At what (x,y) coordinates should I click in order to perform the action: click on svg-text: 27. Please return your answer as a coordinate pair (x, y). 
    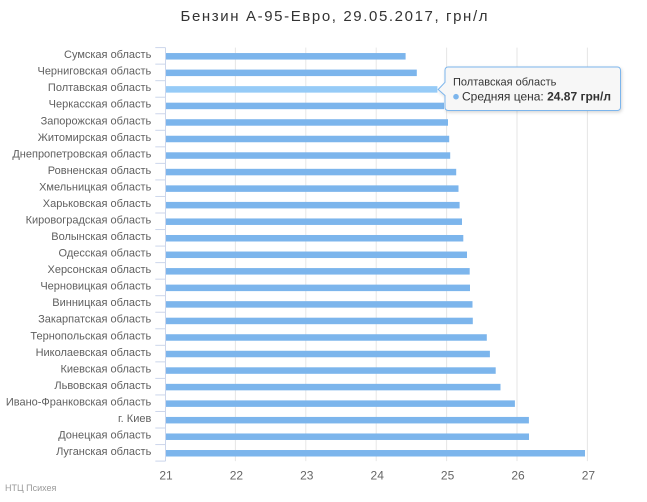
    Looking at the image, I should click on (589, 476).